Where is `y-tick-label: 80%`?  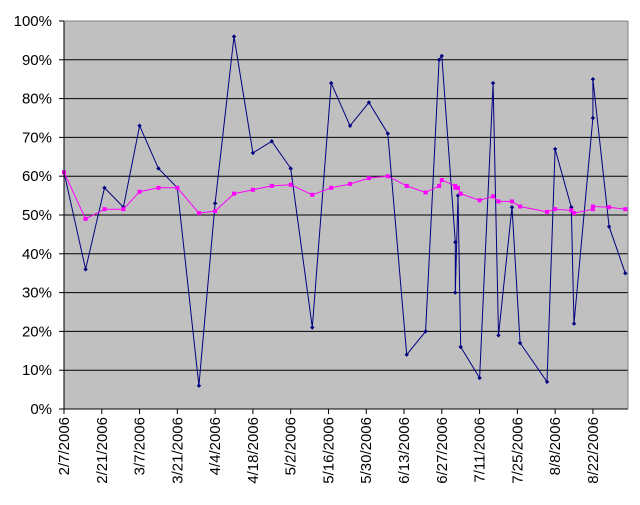
y-tick-label: 80% is located at coordinates (37, 99).